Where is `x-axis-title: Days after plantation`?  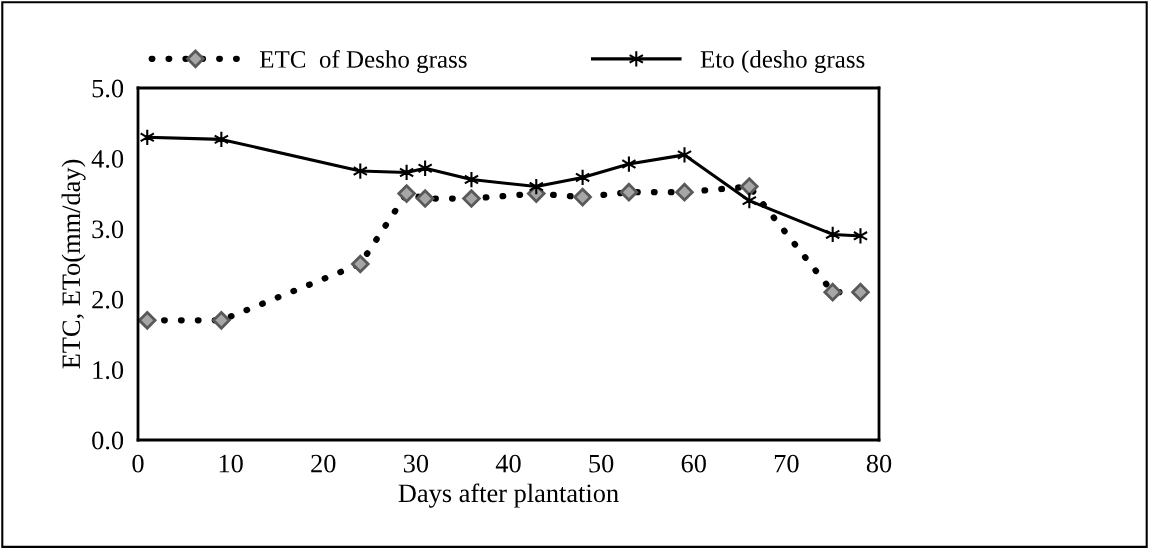 x-axis-title: Days after plantation is located at coordinates (508, 495).